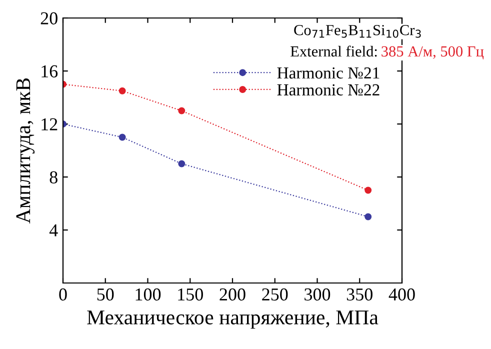 The image size is (491, 349). I want to click on legend-label: Harmonic №21, so click(328, 73).